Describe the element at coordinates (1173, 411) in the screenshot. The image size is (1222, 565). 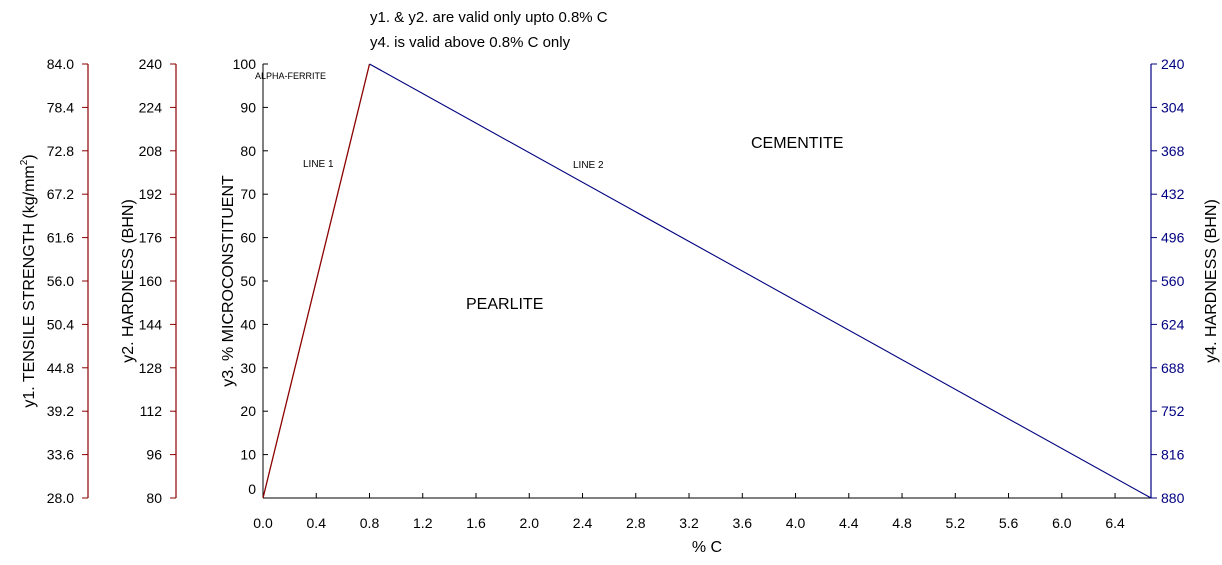
I see `y4-tick-label: 752` at that location.